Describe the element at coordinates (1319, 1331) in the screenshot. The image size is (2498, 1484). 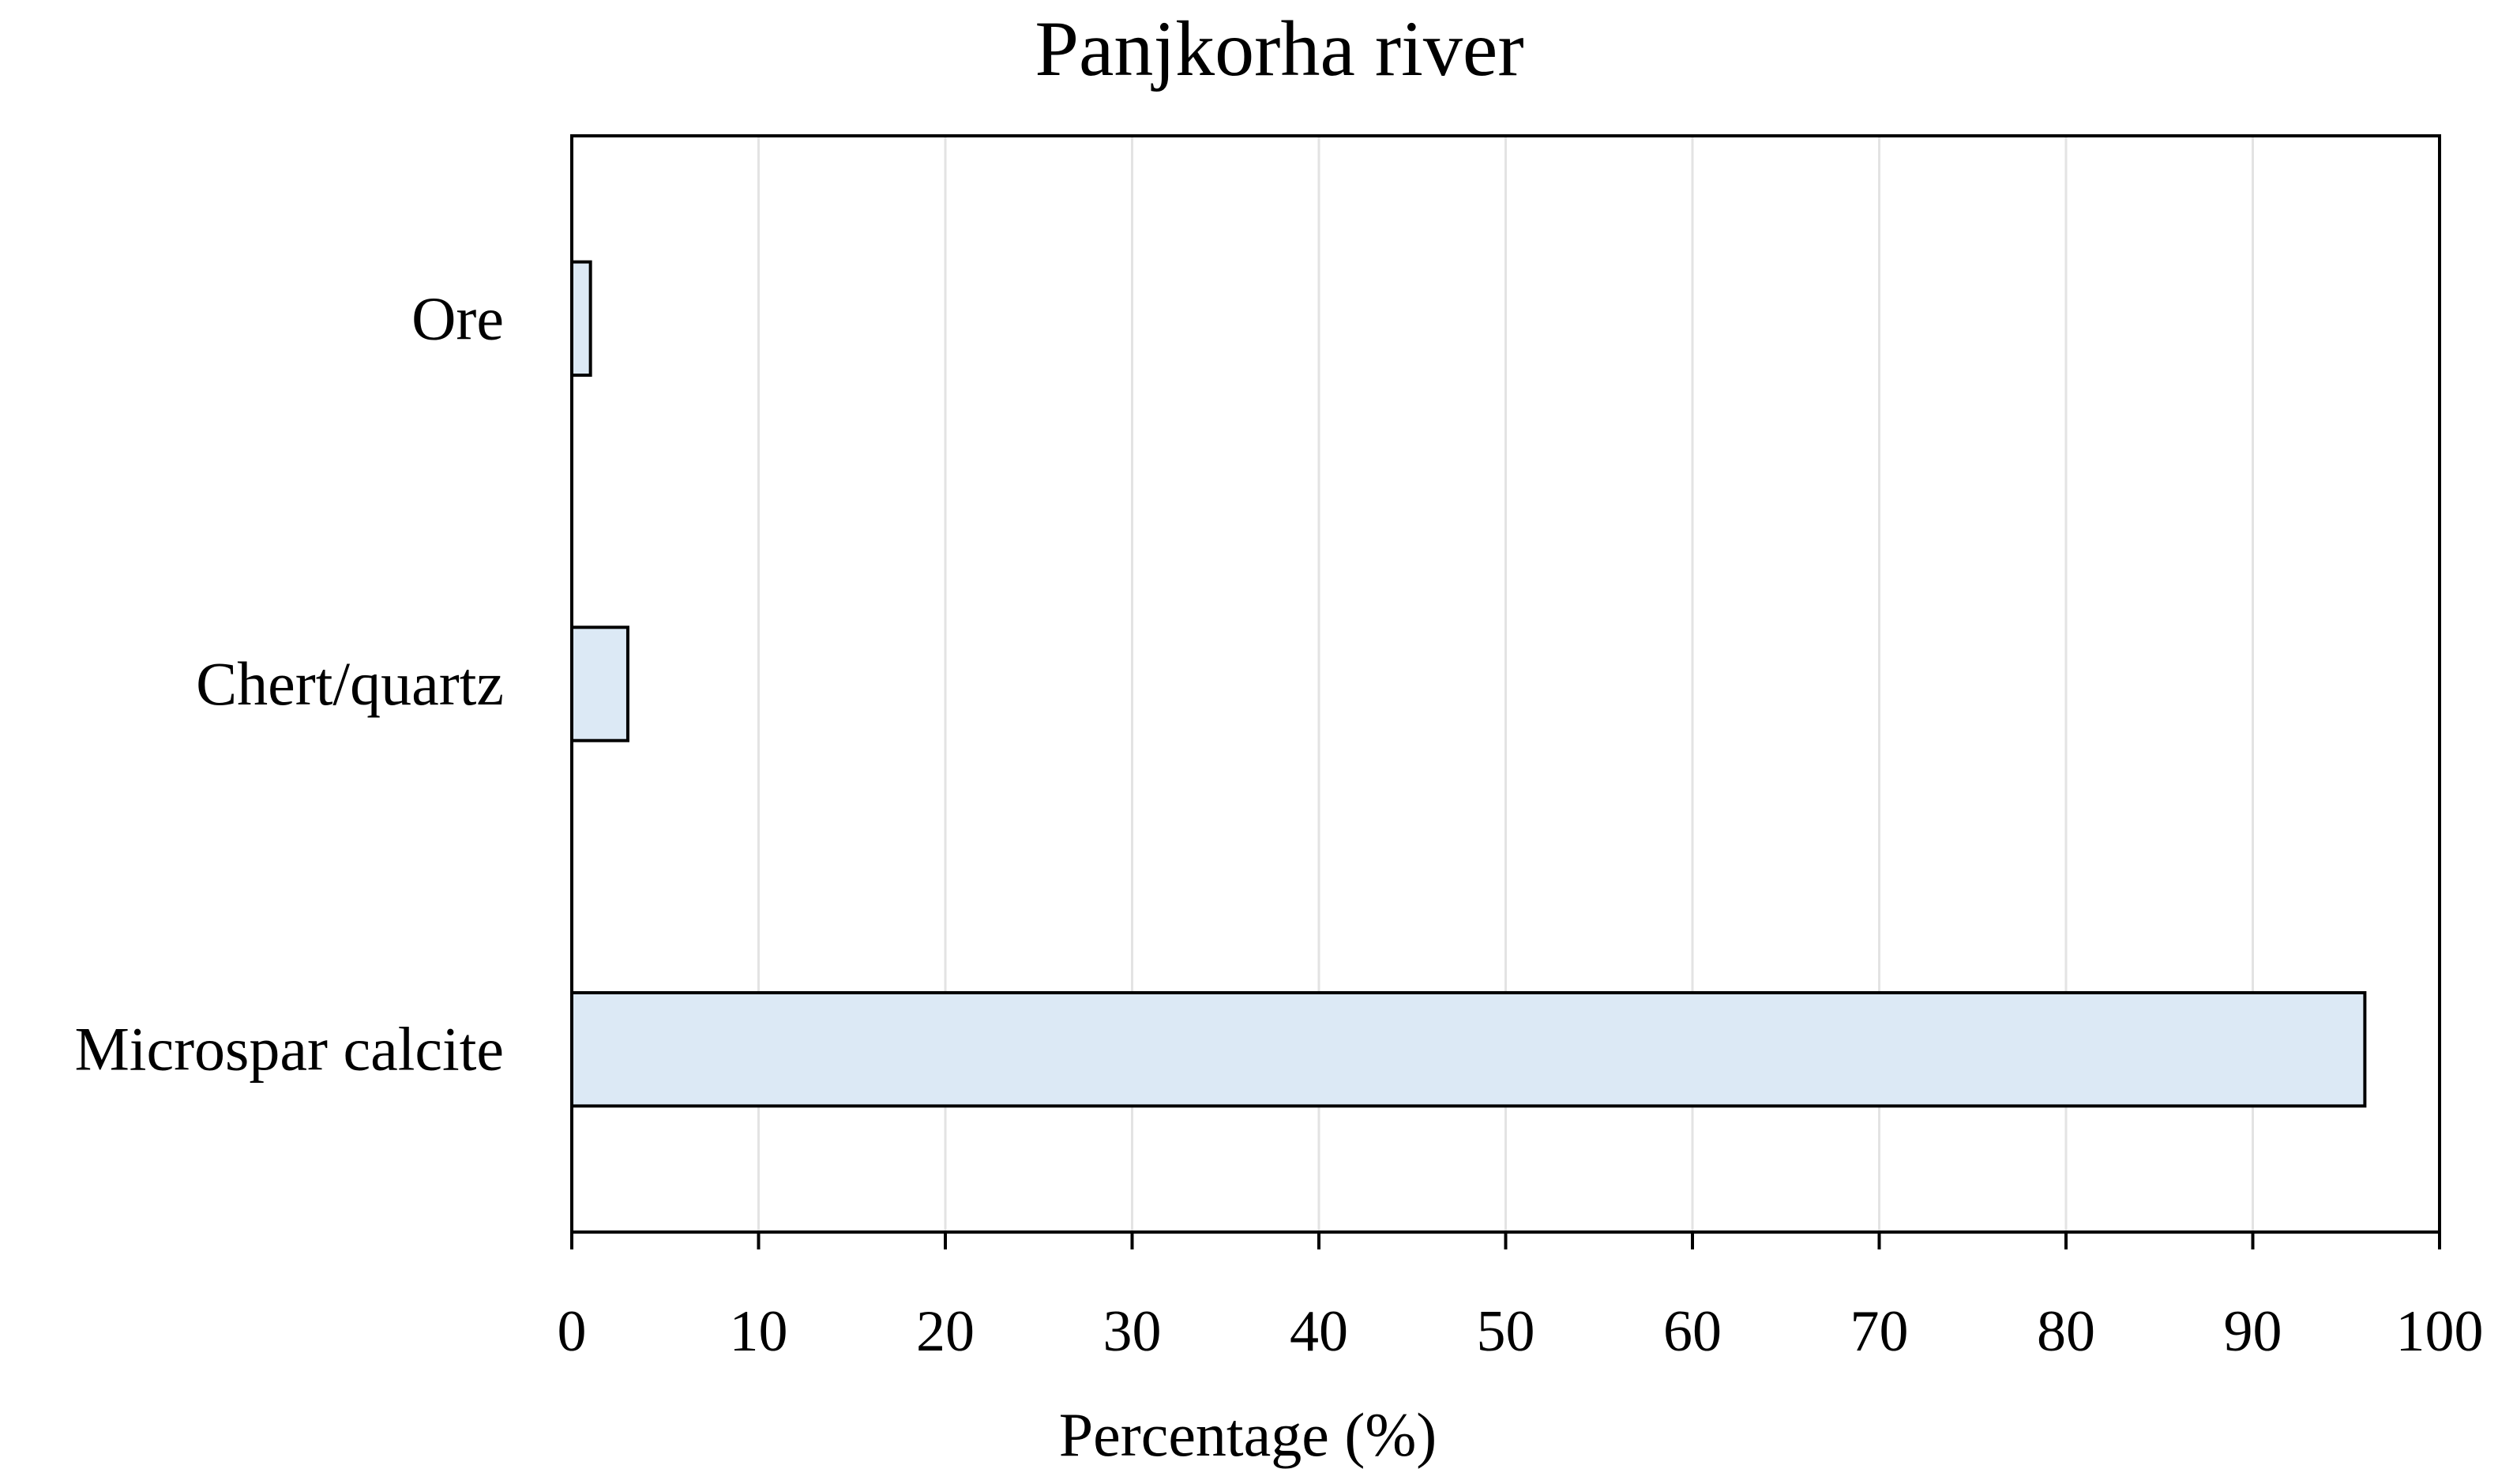
I see `x-tick-label: 40` at that location.